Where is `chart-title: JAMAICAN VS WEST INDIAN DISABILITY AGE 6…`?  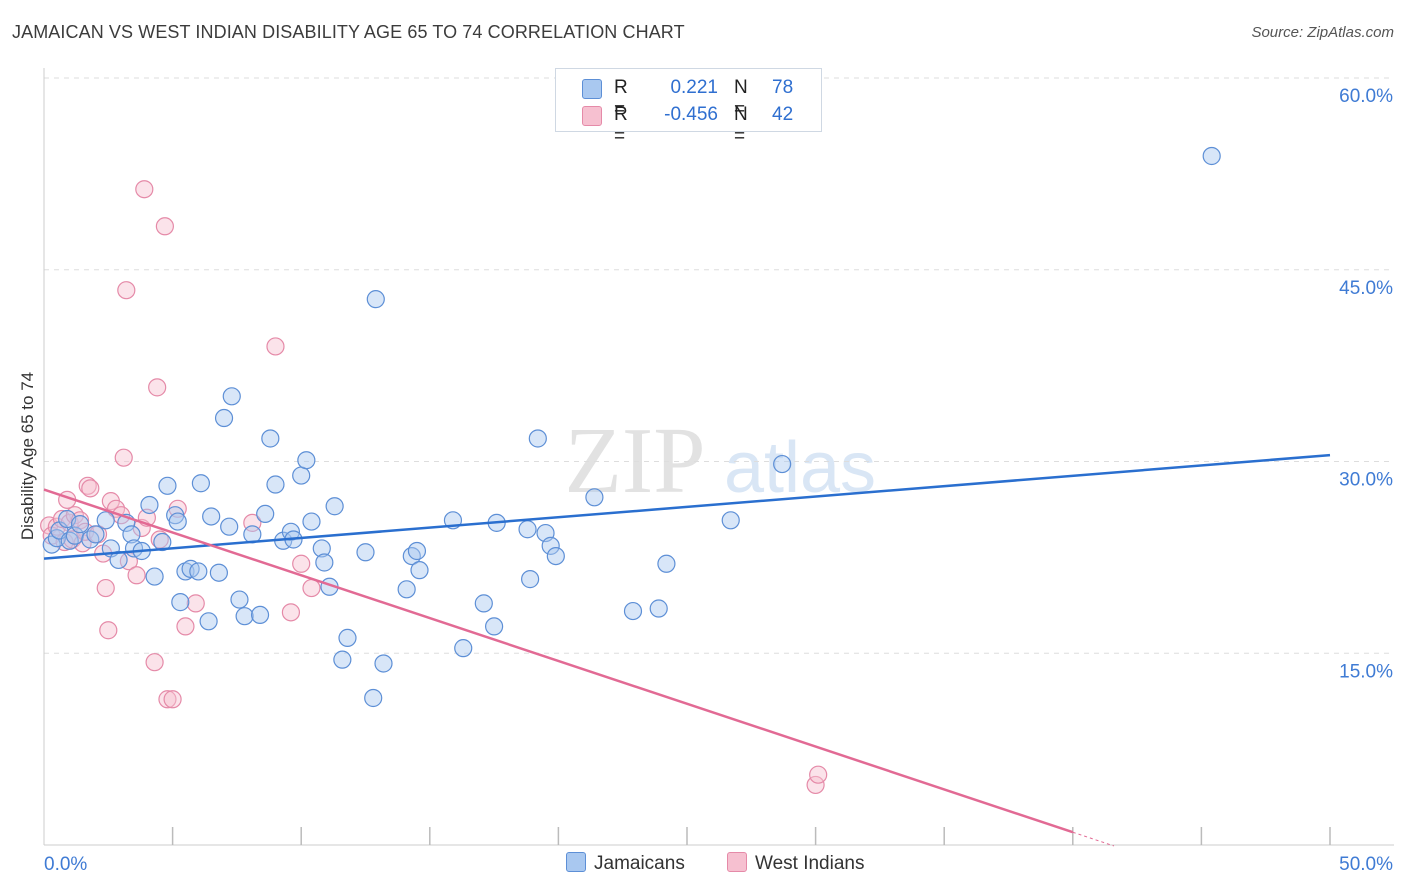
chart-title: JAMAICAN VS WEST INDIAN DISABILITY AGE 6… is located at coordinates (348, 32).